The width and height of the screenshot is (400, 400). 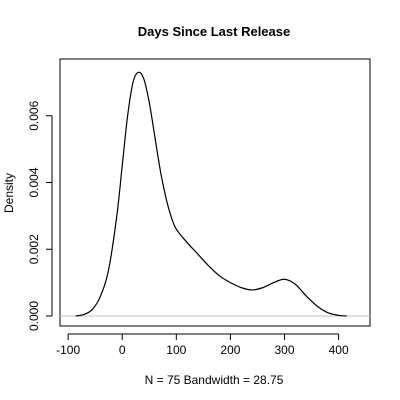 What do you see at coordinates (230, 350) in the screenshot?
I see `x-tick-label: 200` at bounding box center [230, 350].